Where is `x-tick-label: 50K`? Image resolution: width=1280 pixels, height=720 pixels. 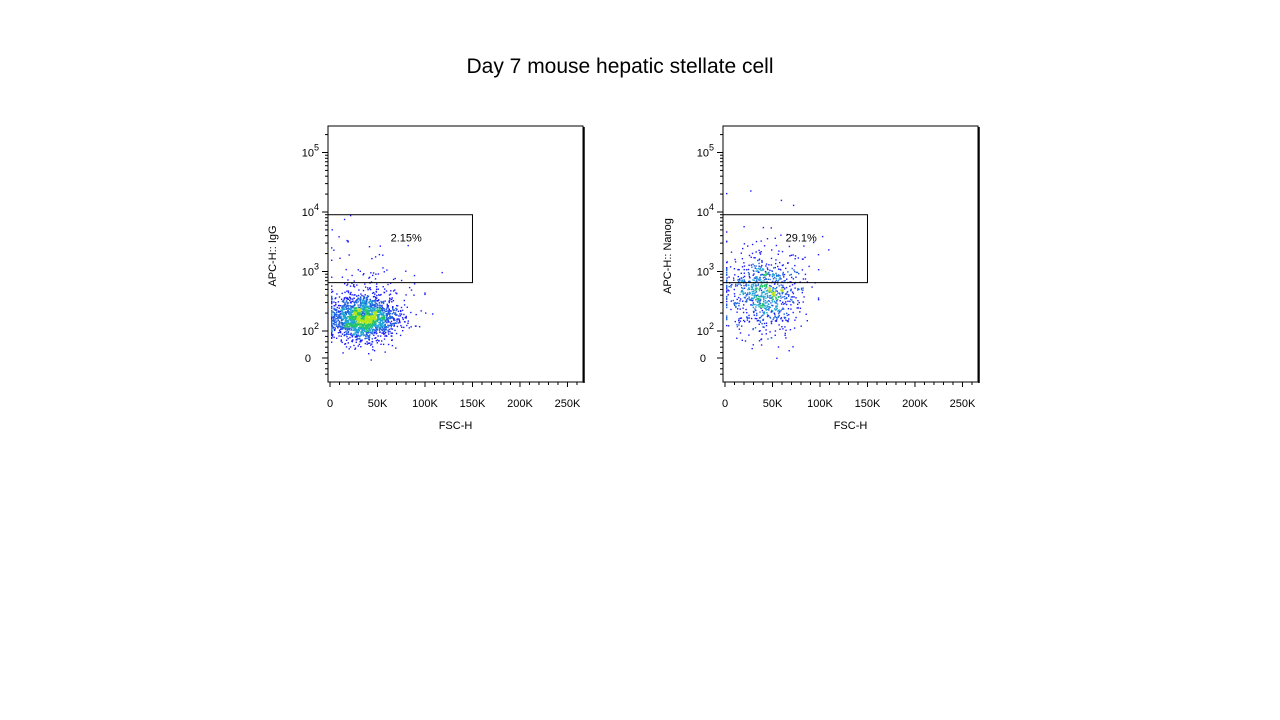 x-tick-label: 50K is located at coordinates (773, 404).